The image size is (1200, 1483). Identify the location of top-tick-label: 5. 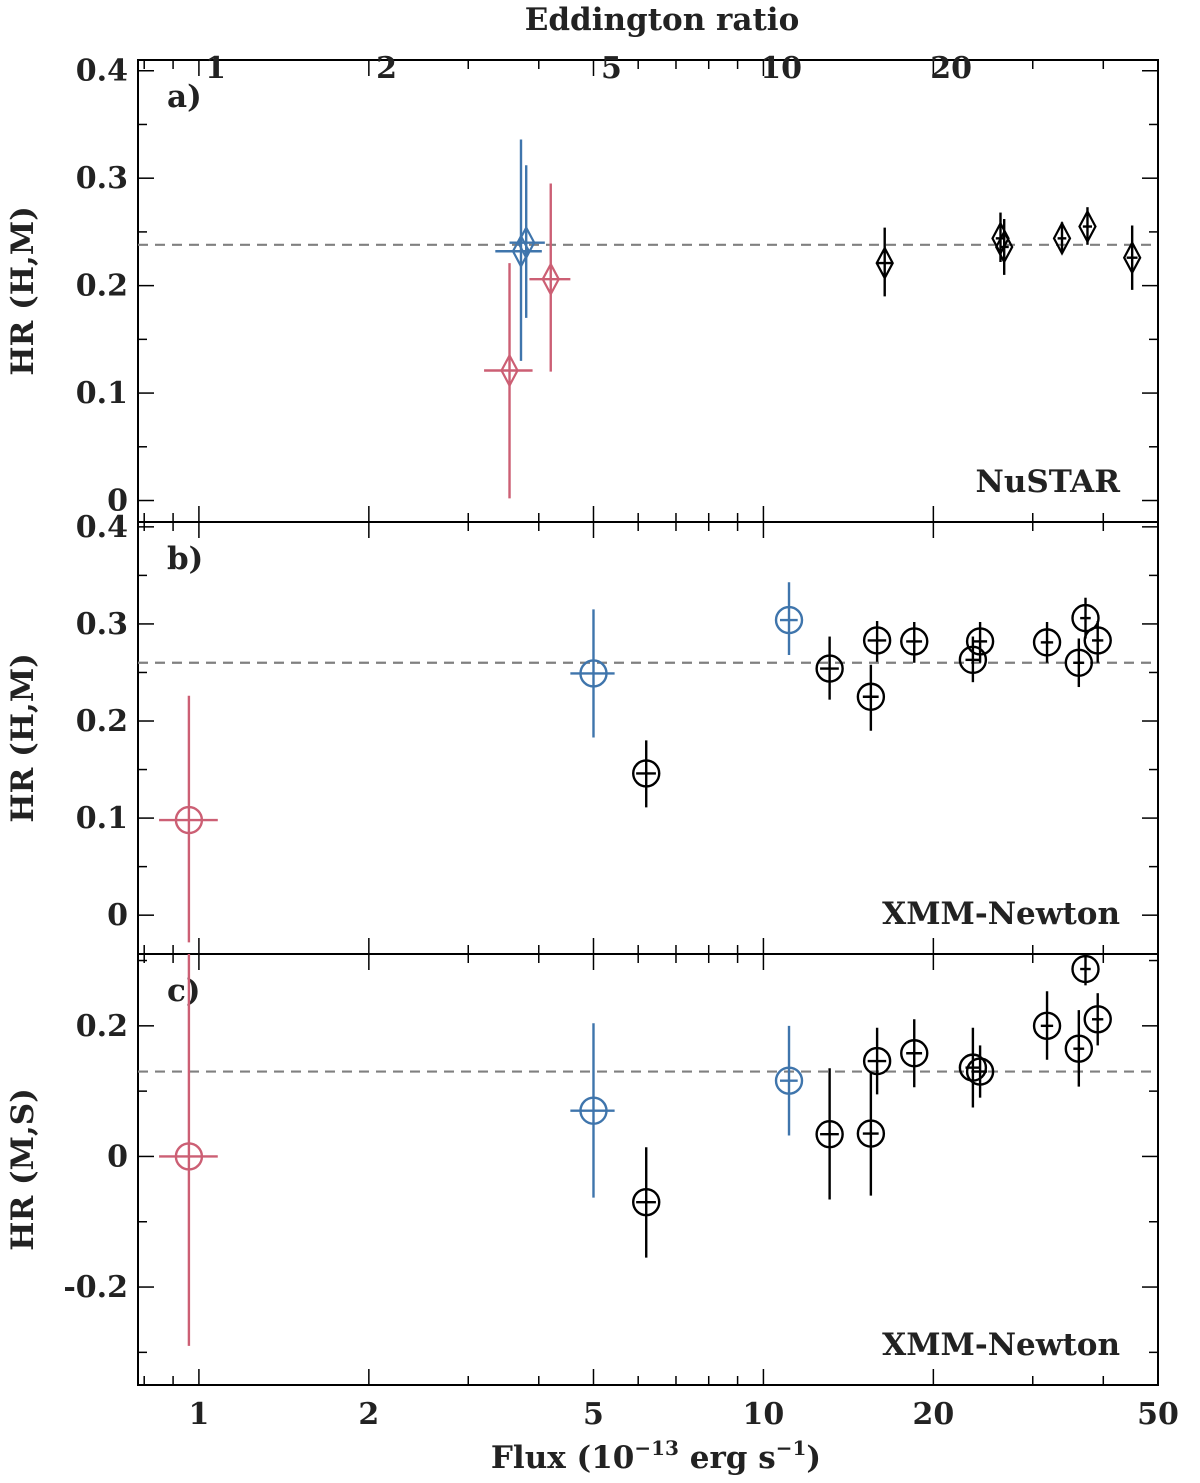
(611, 68).